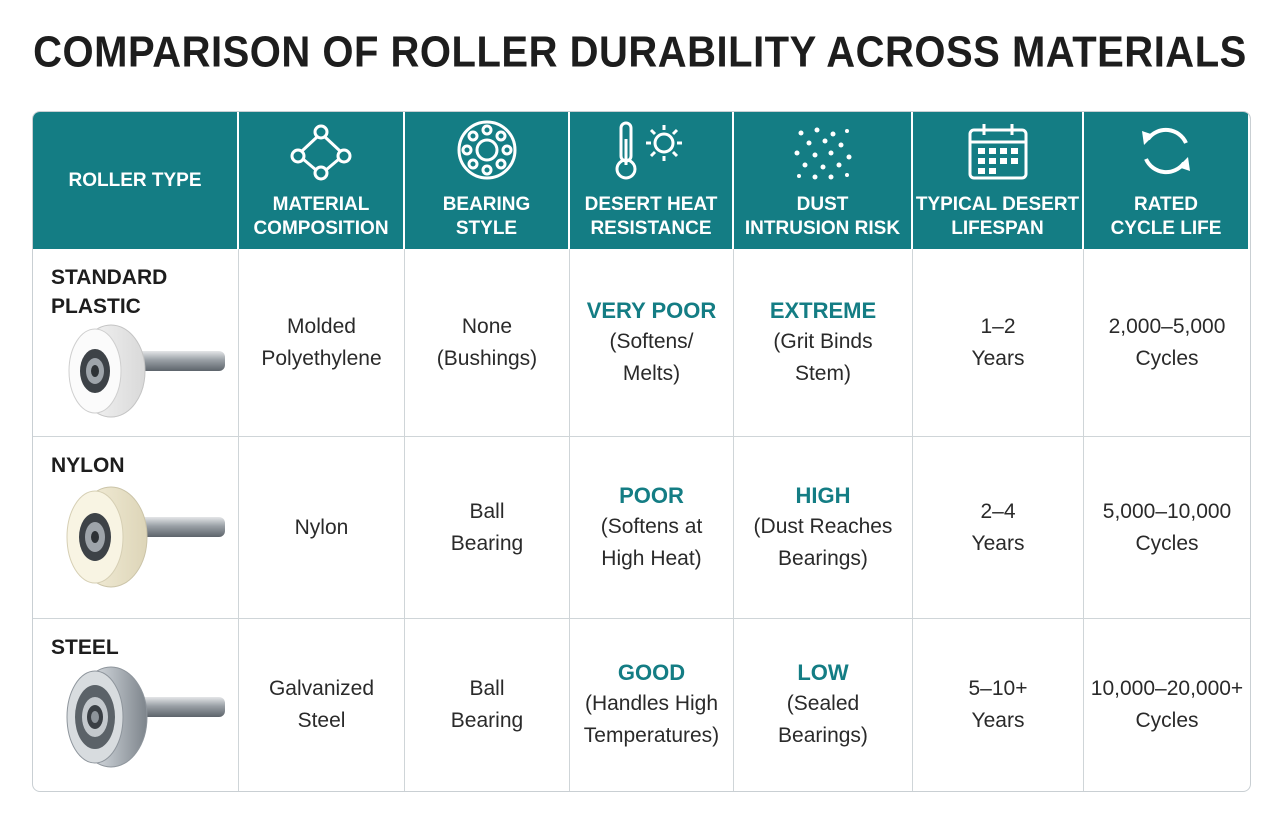 This screenshot has height=829, width=1280. Describe the element at coordinates (1166, 216) in the screenshot. I see `header-label: RATED CYCLE LIFE` at that location.